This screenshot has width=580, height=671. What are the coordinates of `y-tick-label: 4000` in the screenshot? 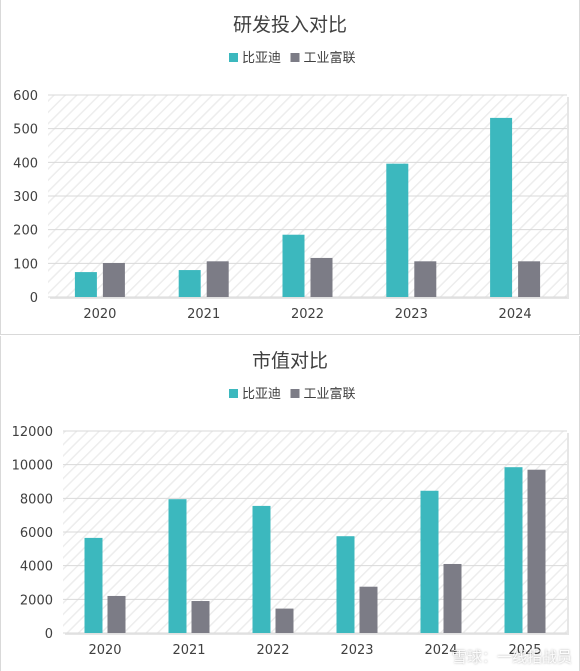 It's located at (36, 567).